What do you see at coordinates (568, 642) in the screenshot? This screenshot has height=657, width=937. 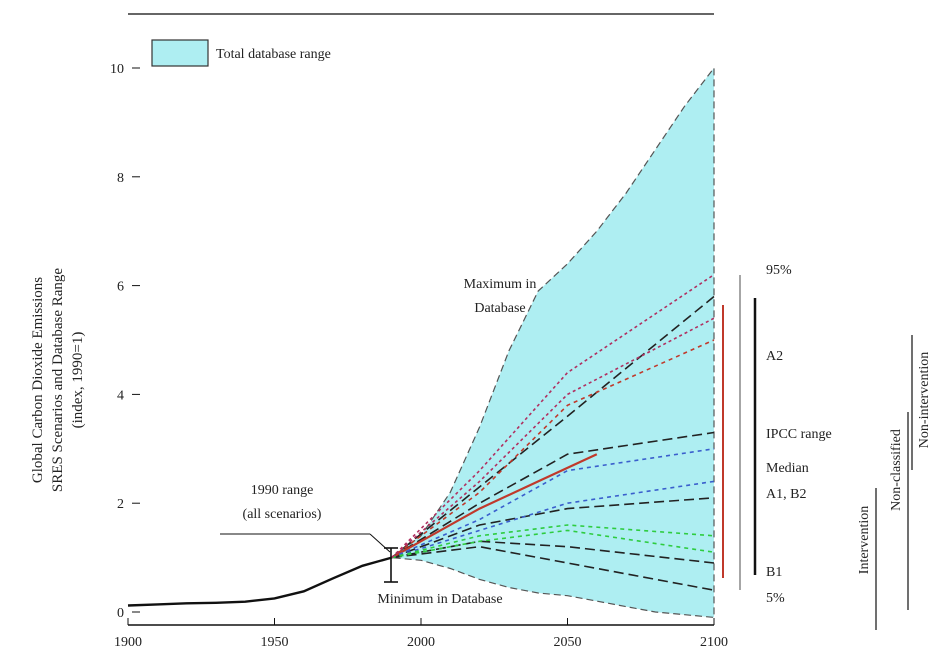 I see `x-tick-label-2050: 2050` at bounding box center [568, 642].